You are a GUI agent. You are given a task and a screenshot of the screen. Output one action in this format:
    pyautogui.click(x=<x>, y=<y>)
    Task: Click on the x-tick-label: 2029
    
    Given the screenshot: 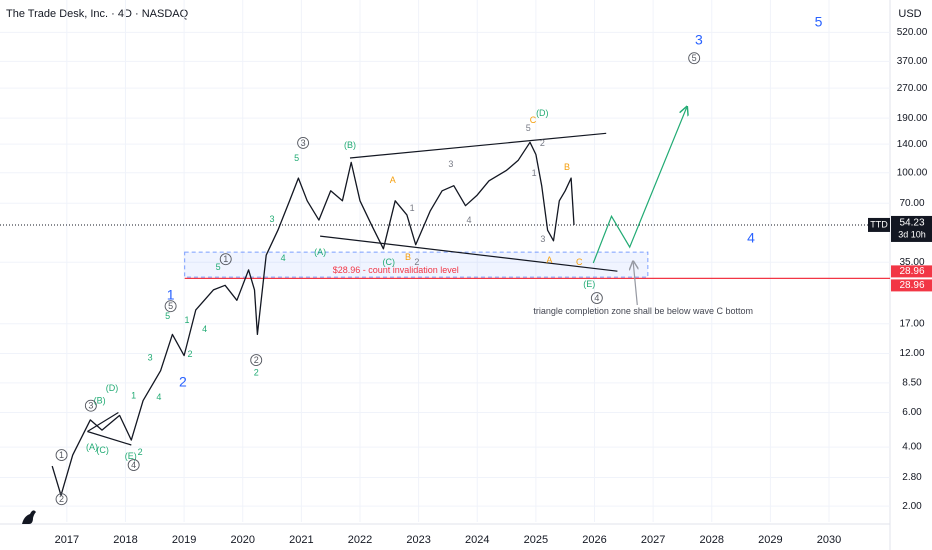 What is the action you would take?
    pyautogui.click(x=770, y=540)
    